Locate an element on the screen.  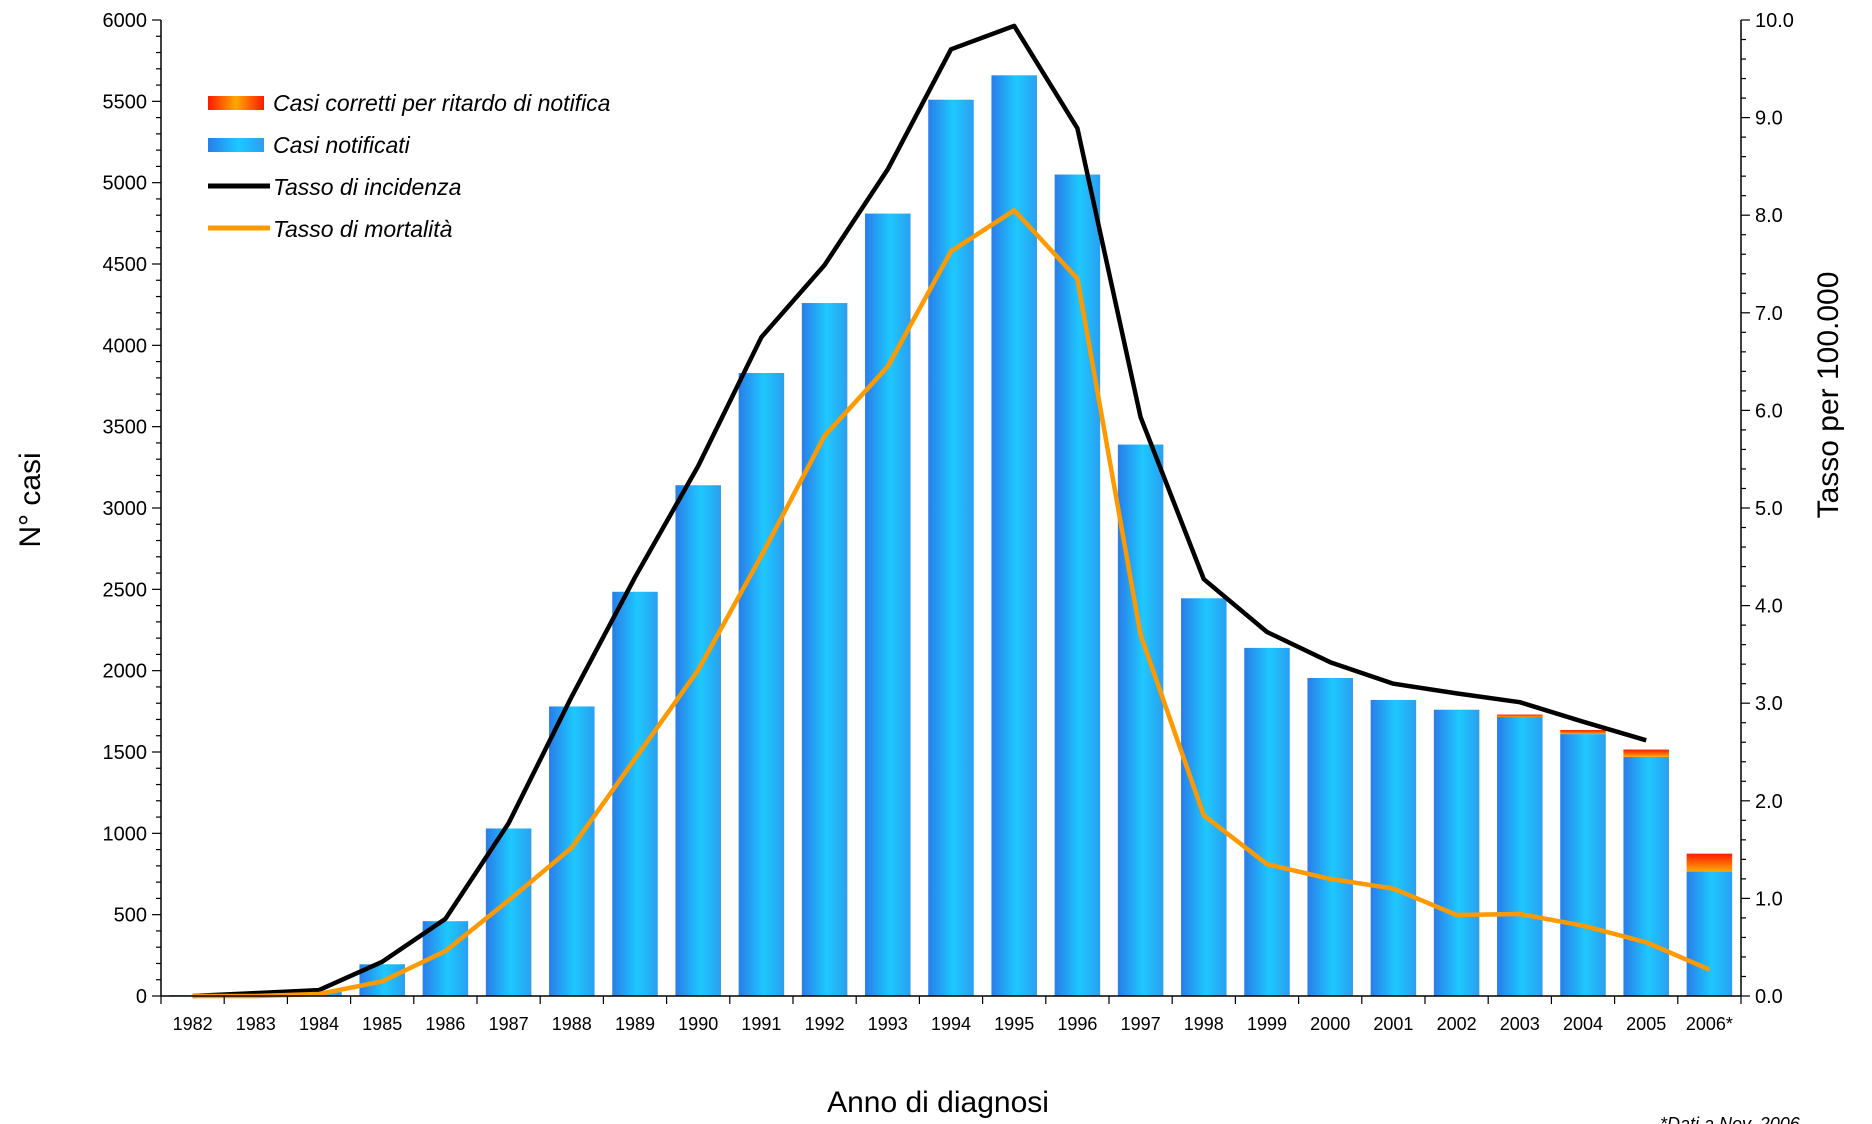
x-tick-label: 2004 is located at coordinates (1583, 1024).